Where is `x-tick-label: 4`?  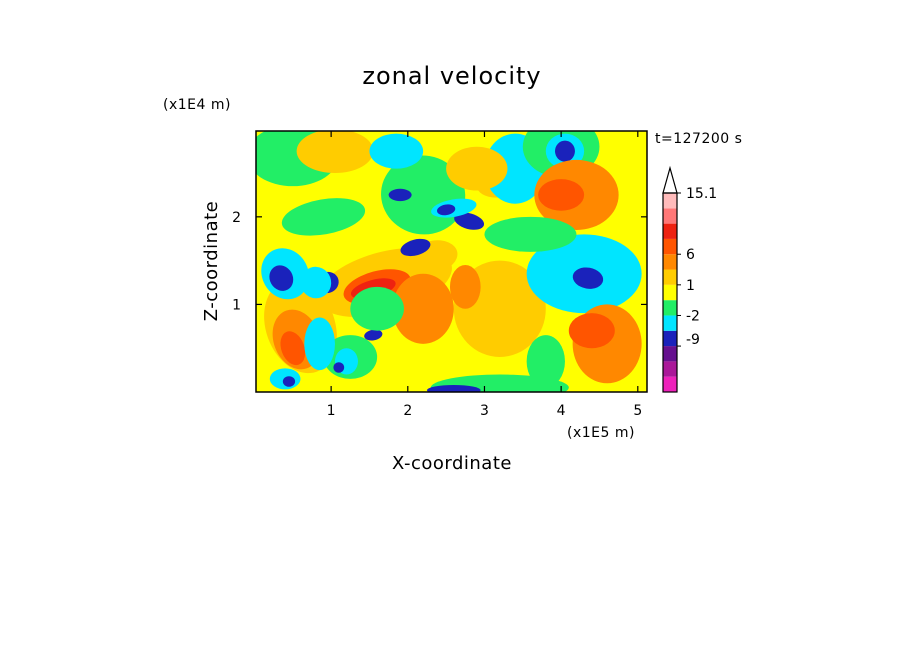
x-tick-label: 4 is located at coordinates (561, 411).